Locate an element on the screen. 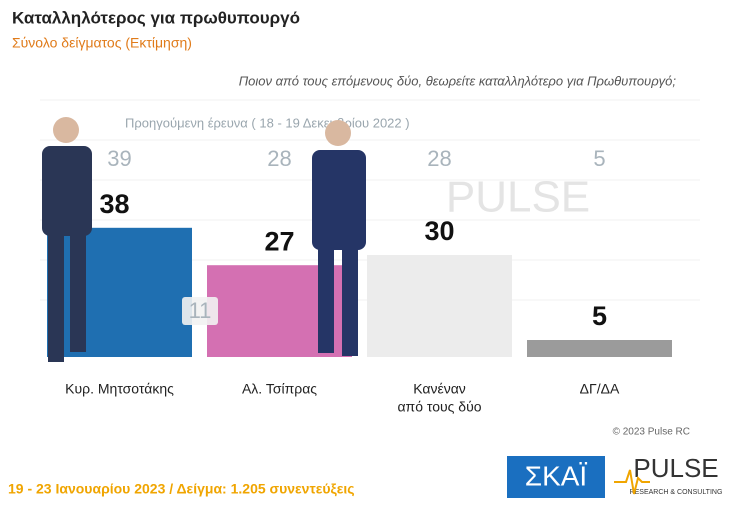 Image resolution: width=734 pixels, height=522 pixels. gap-box is located at coordinates (200, 311).